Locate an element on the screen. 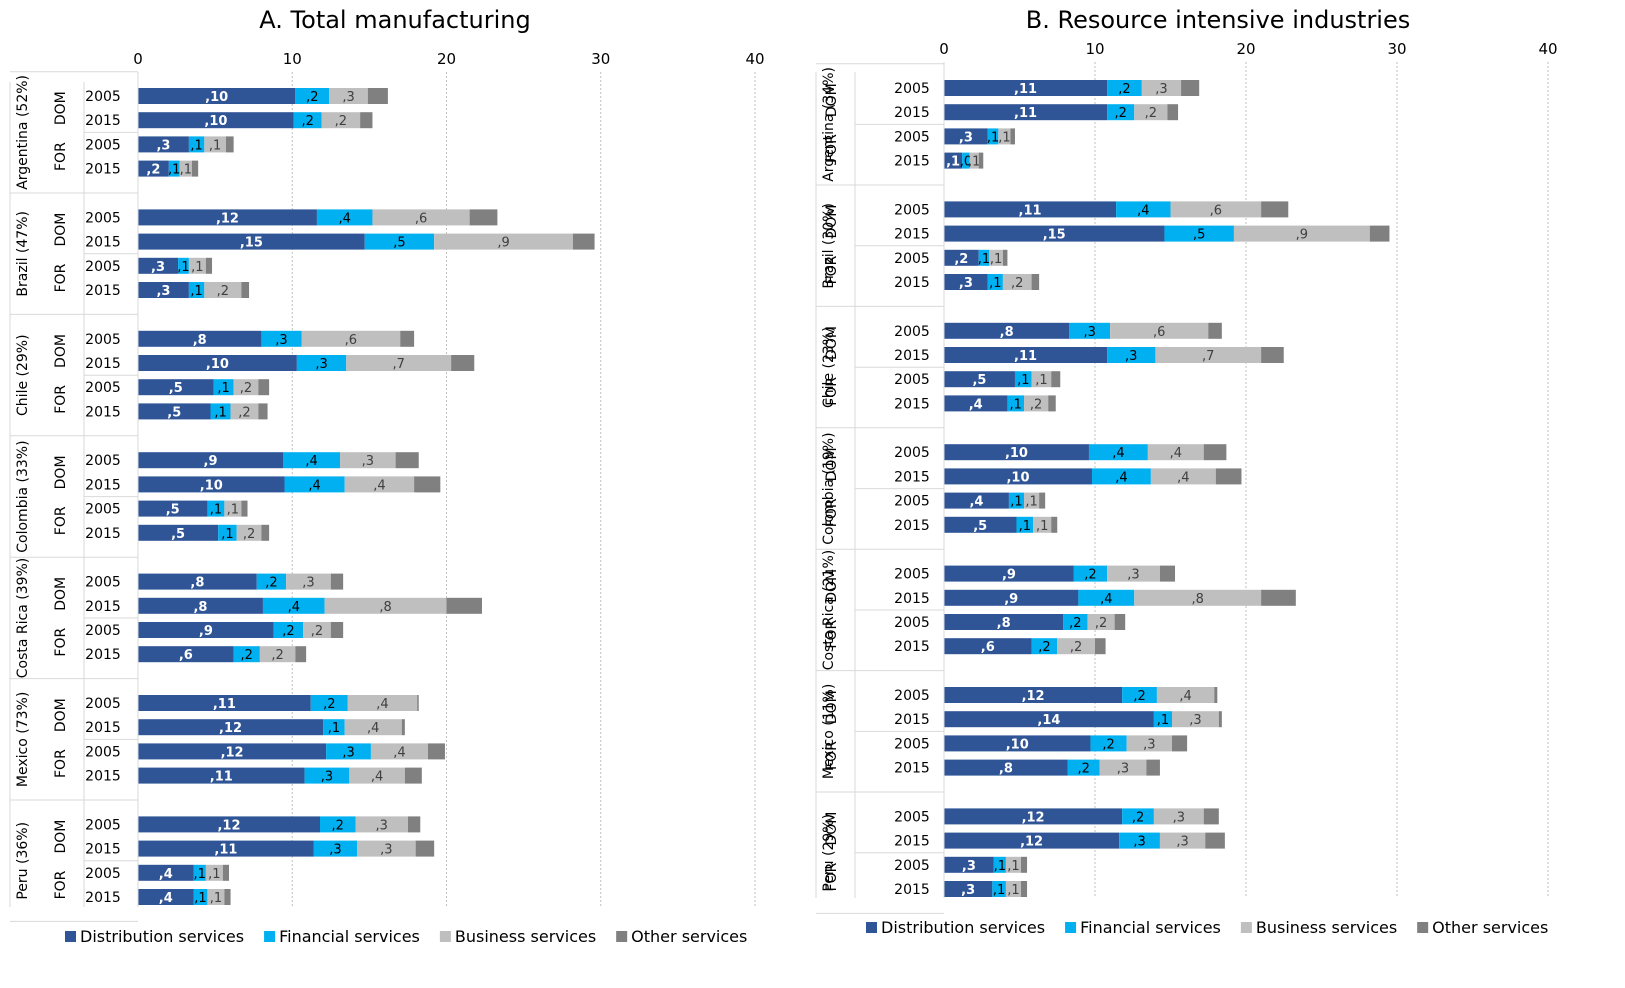 The image size is (1625, 988). data-label: ,0 is located at coordinates (966, 162).